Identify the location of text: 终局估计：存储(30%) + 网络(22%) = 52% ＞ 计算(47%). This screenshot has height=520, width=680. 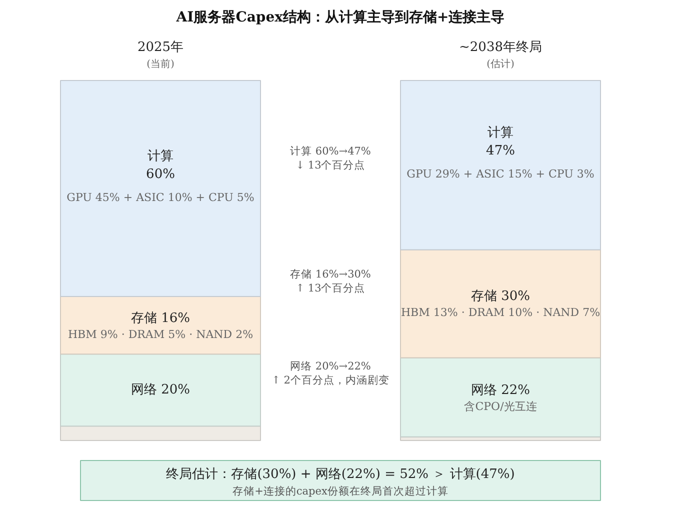
(340, 474).